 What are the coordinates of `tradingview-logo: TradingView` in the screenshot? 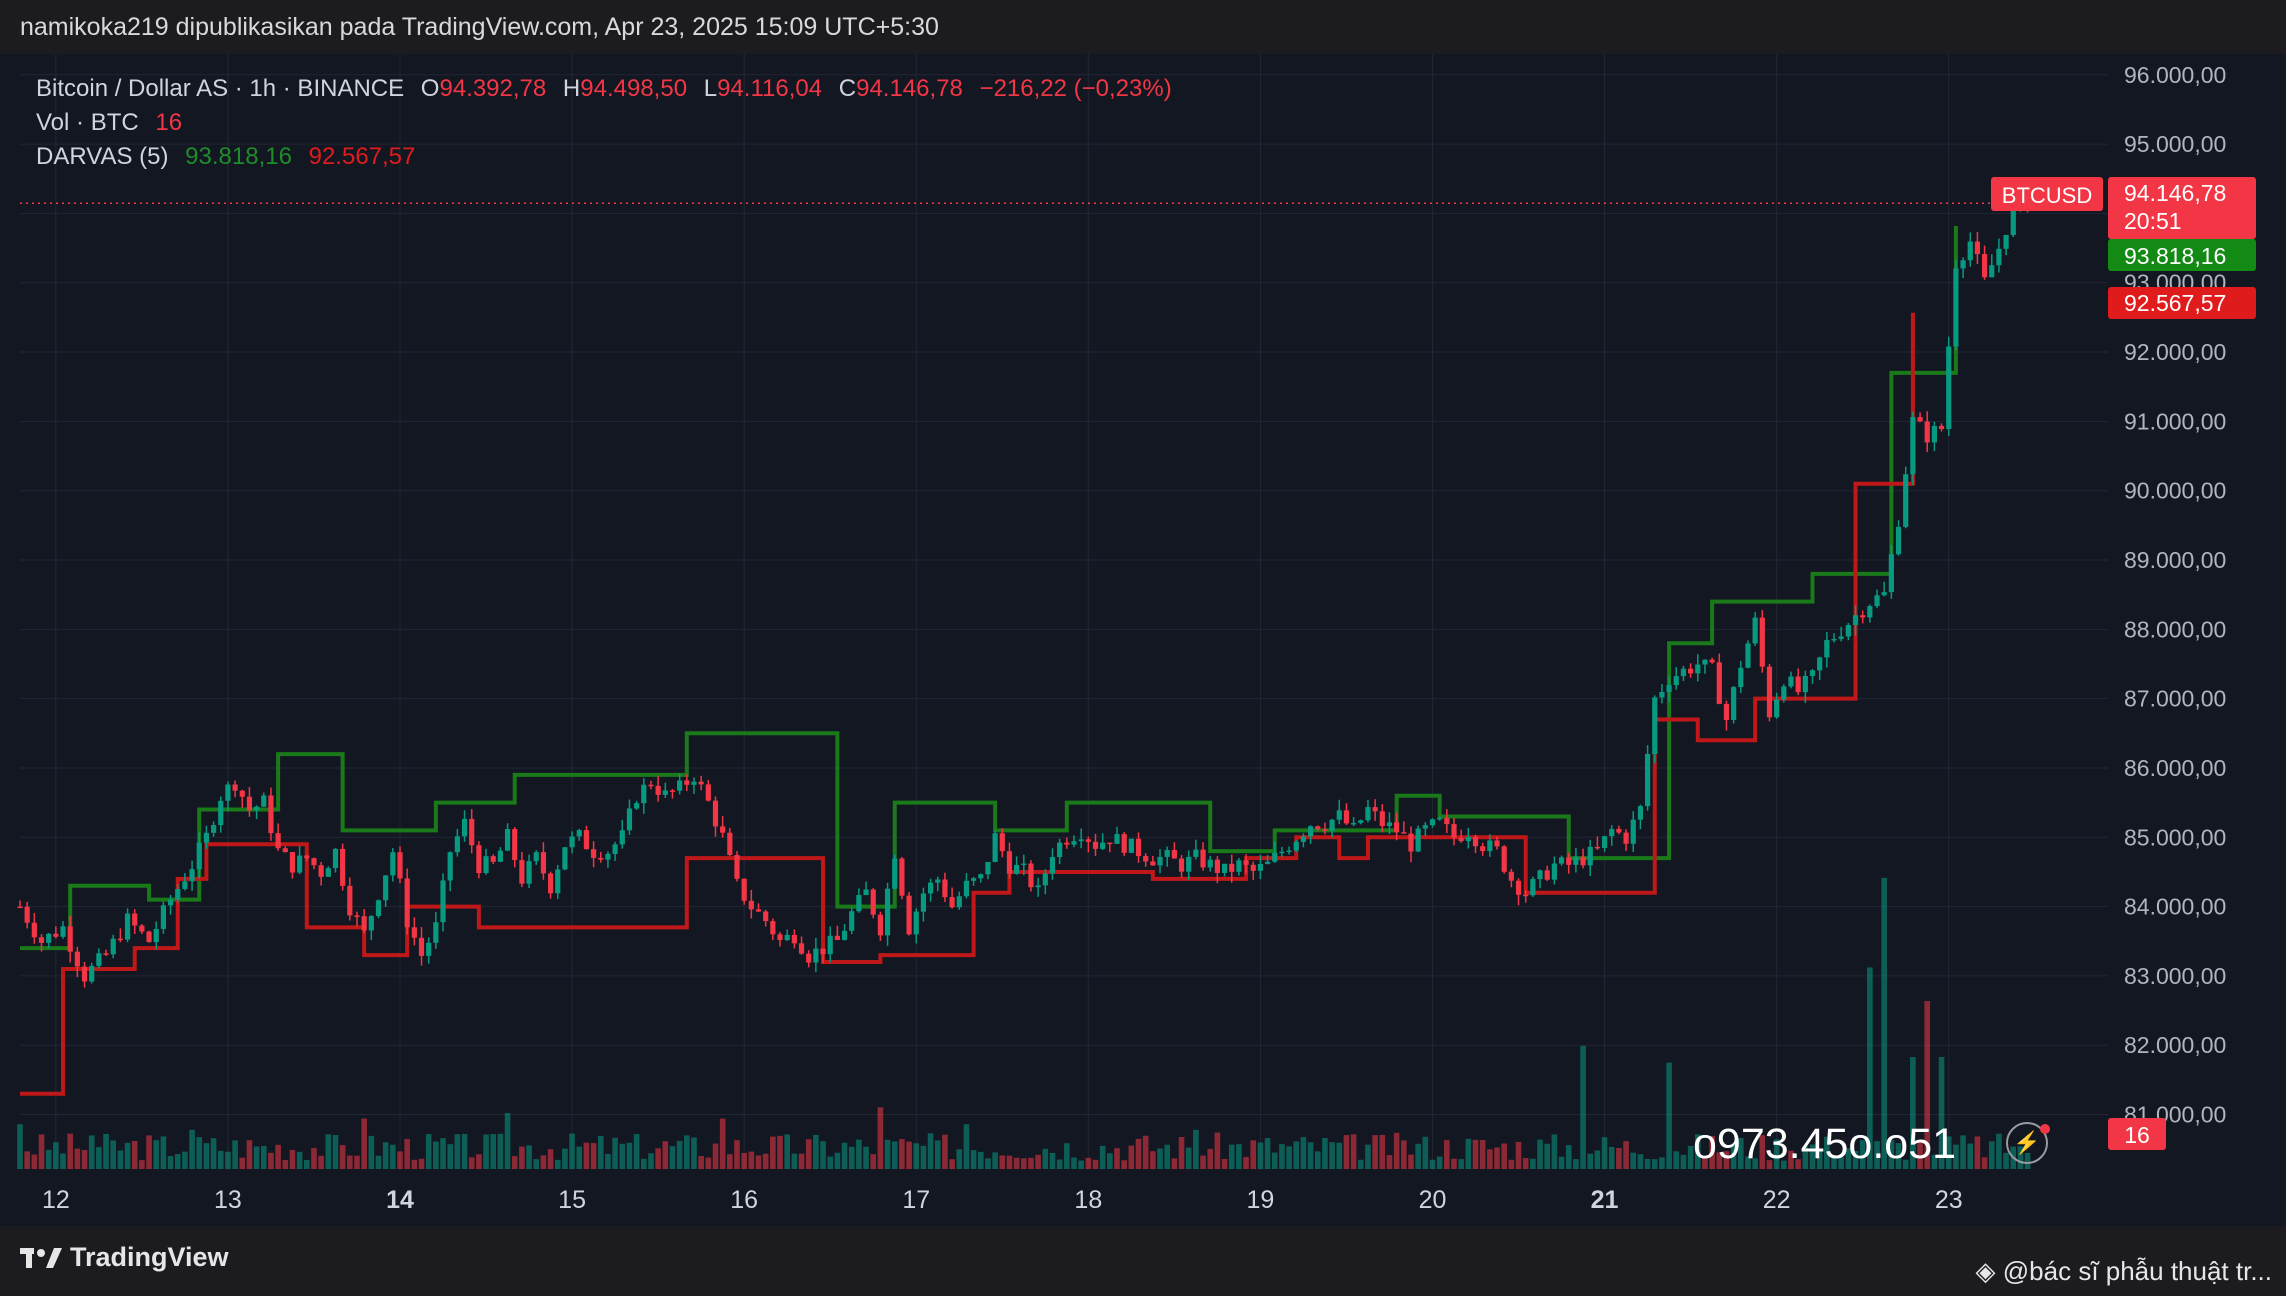 It's located at (124, 1257).